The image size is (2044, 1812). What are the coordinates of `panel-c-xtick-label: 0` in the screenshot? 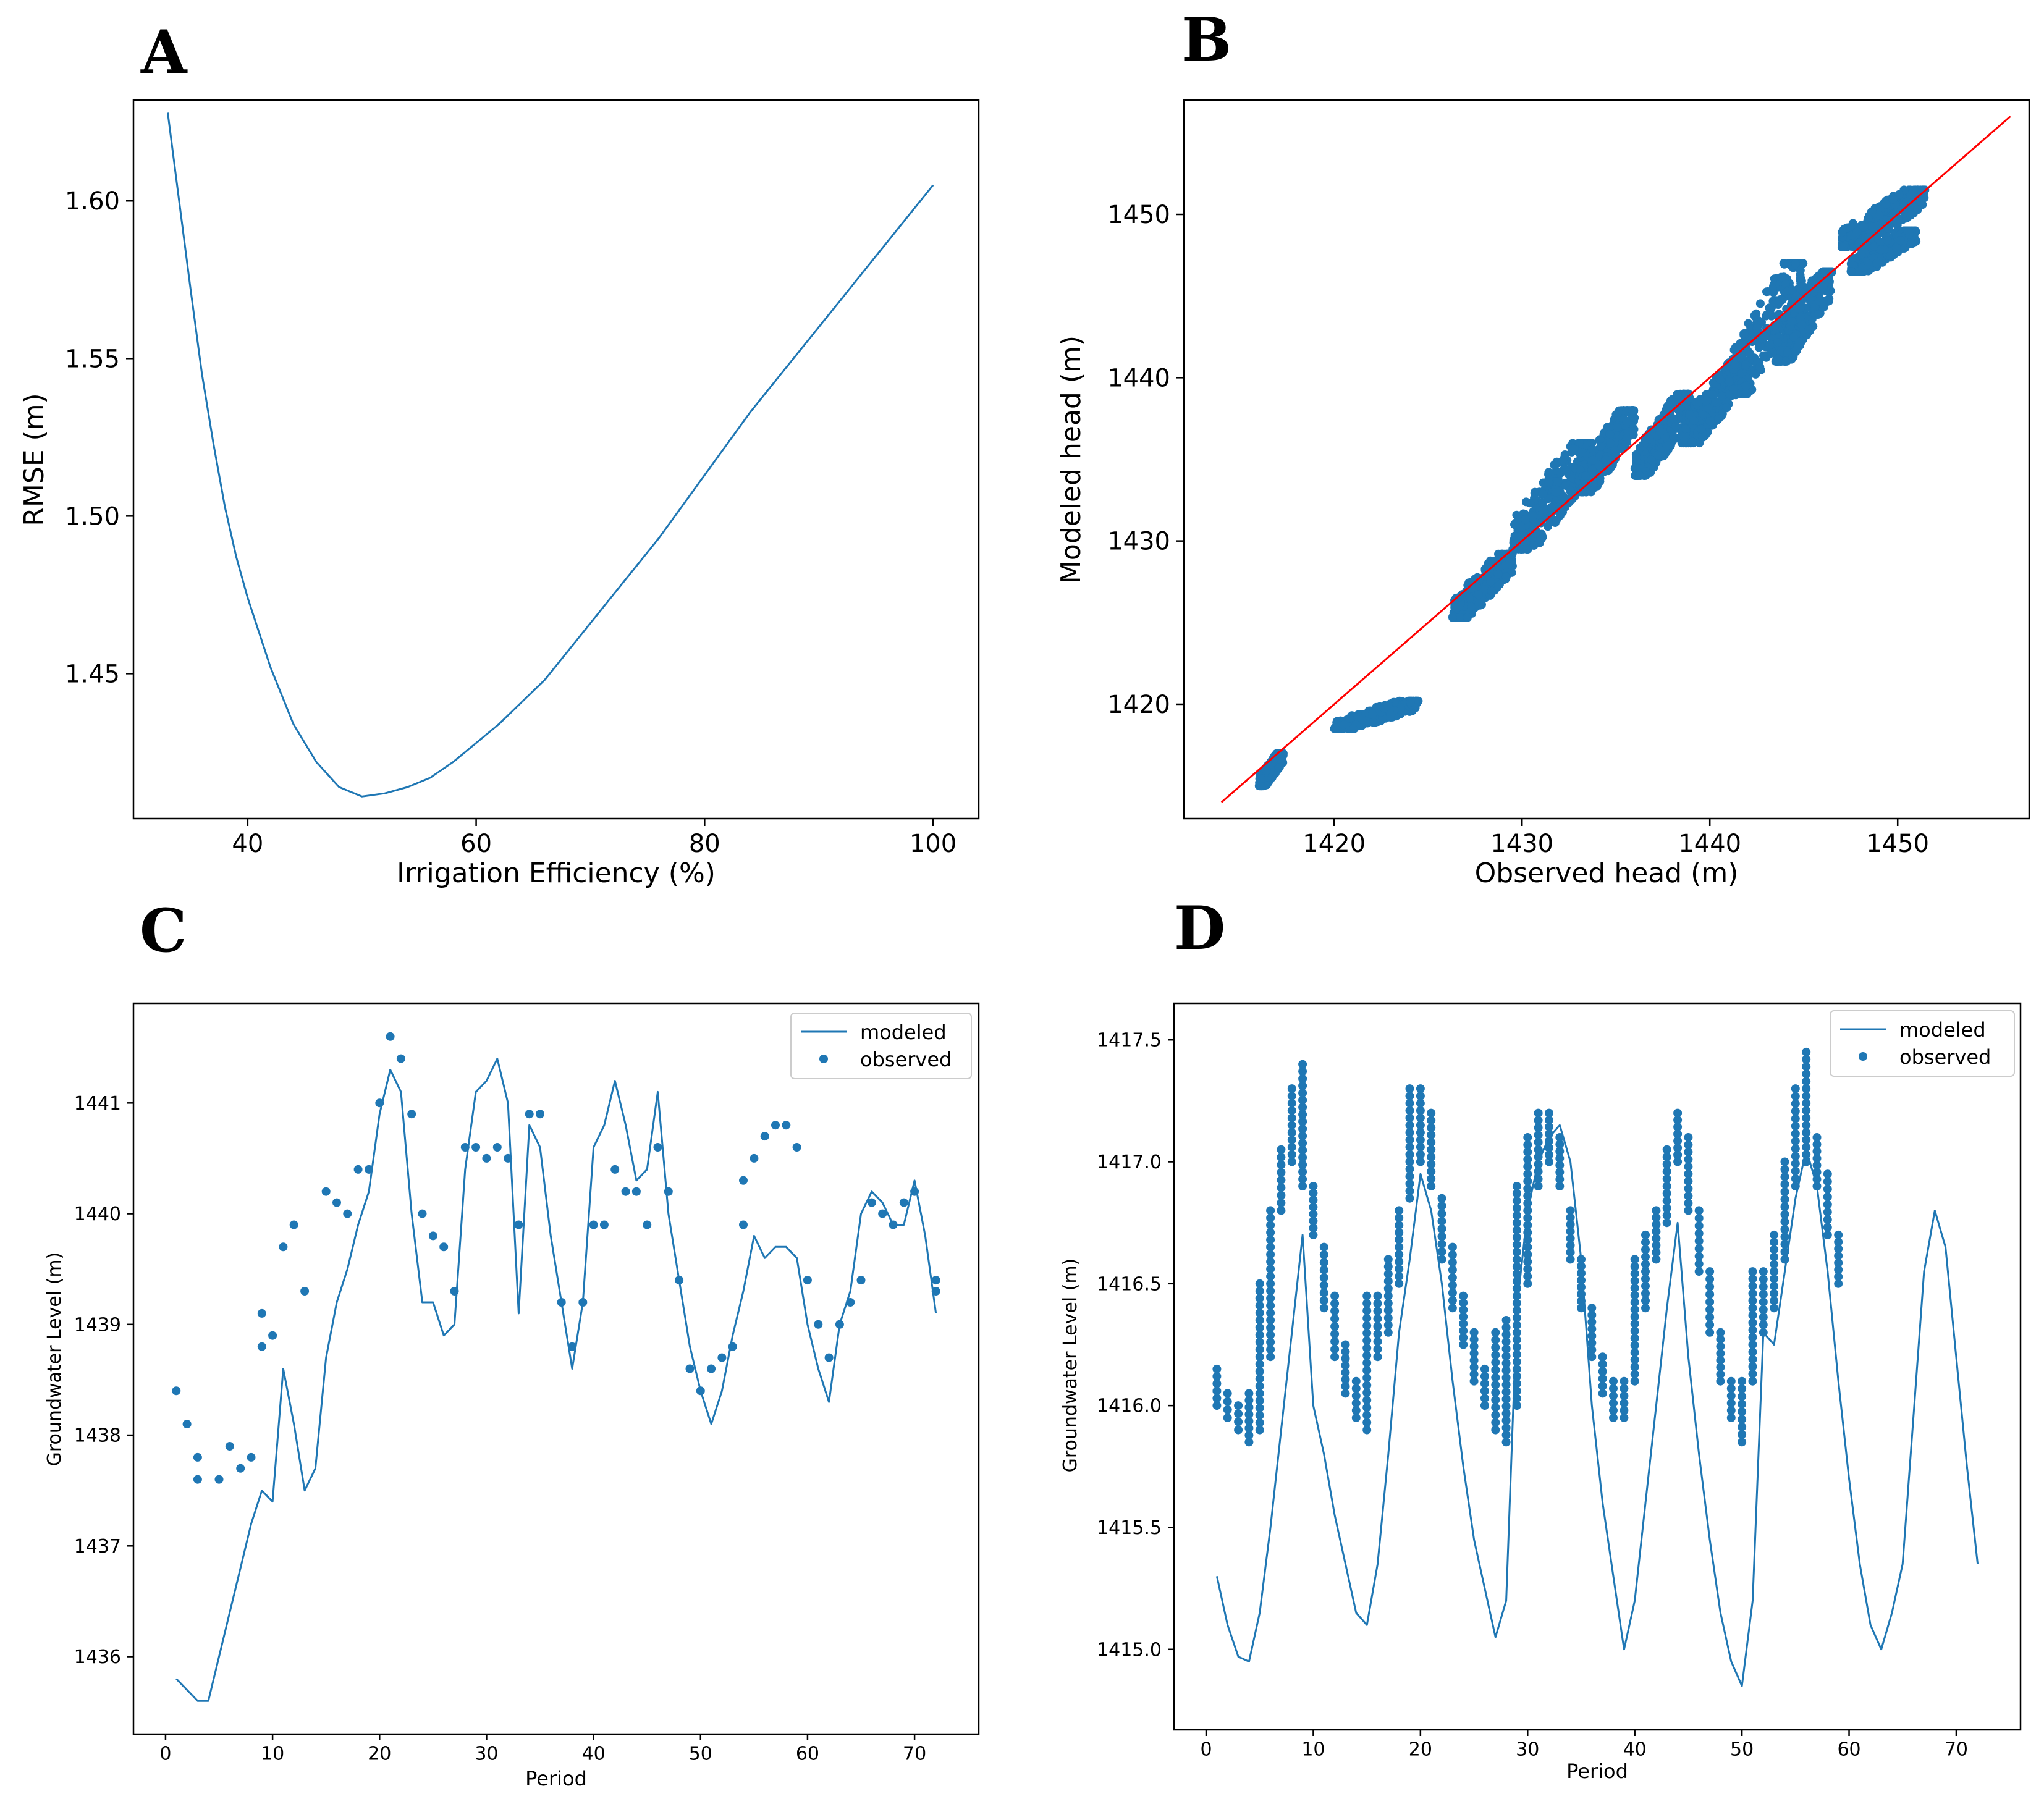 It's located at (165, 1754).